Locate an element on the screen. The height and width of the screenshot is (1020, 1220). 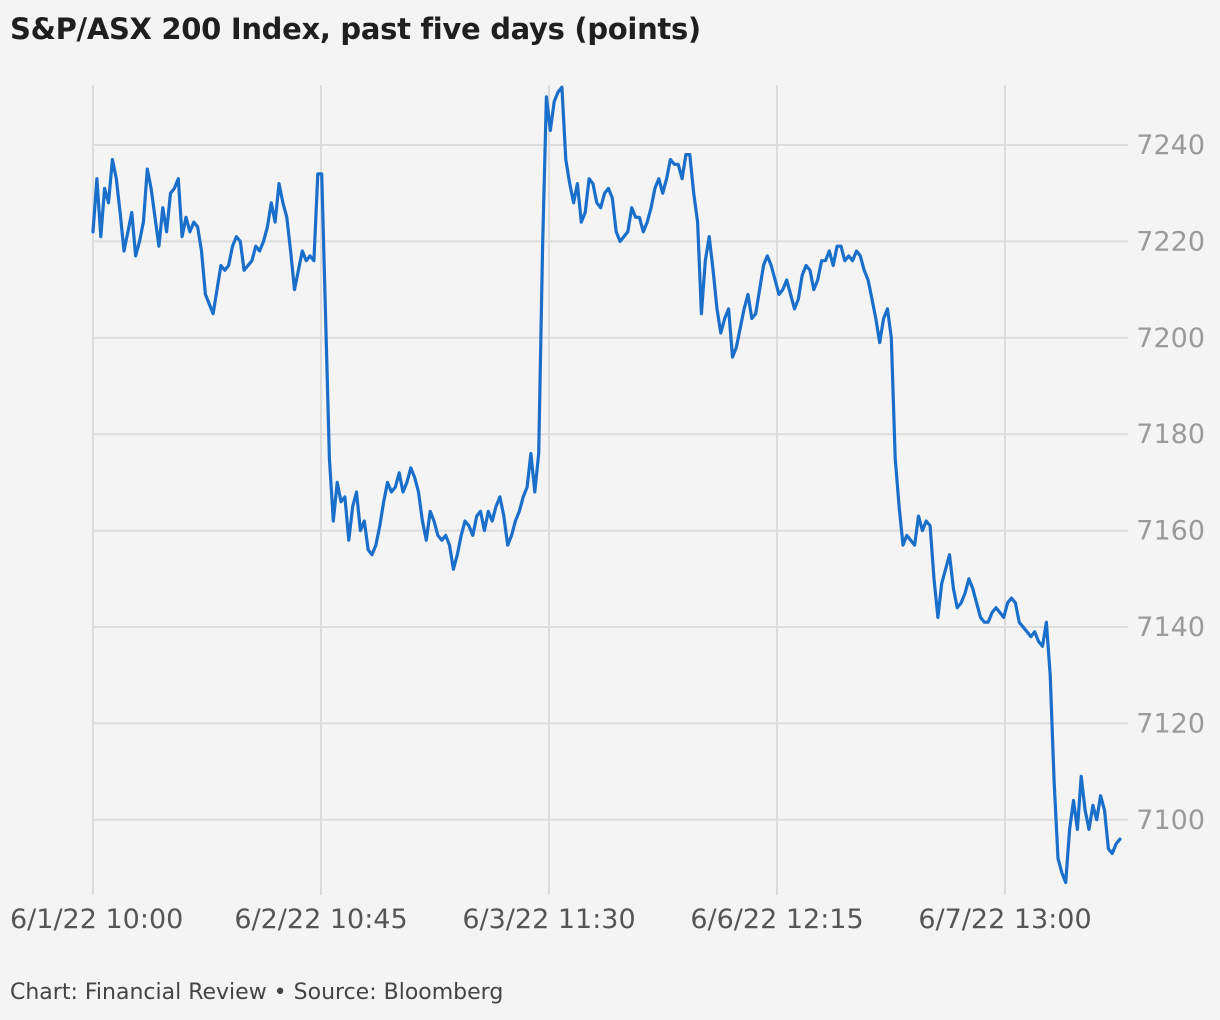
y-tick-label: 7140 is located at coordinates (1170, 627).